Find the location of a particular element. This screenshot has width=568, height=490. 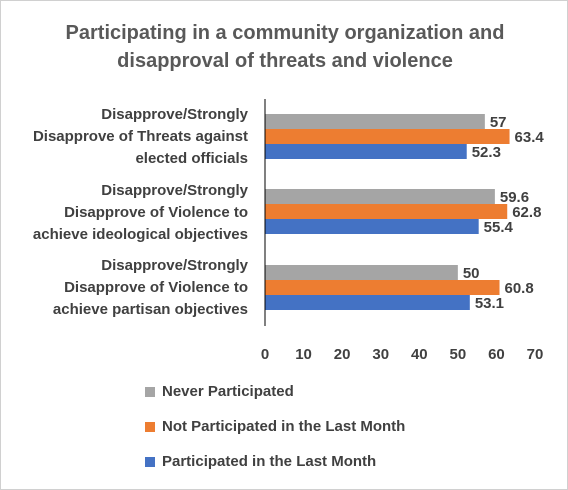

data-label-partisan-not-participated-last-month: 60.8 is located at coordinates (519, 288).